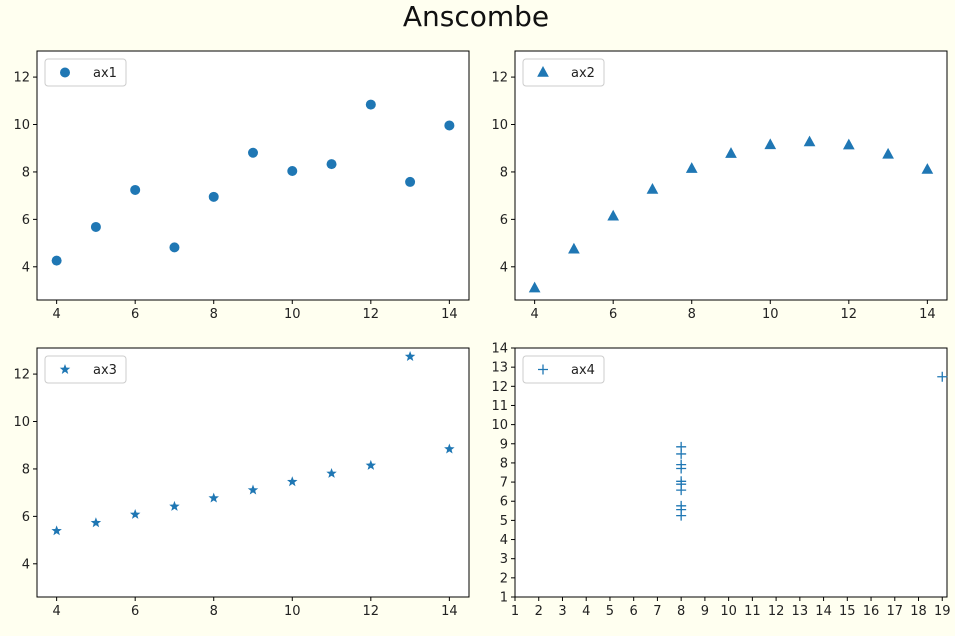 The image size is (955, 636). I want to click on figure-title: Anscombe, so click(476, 16).